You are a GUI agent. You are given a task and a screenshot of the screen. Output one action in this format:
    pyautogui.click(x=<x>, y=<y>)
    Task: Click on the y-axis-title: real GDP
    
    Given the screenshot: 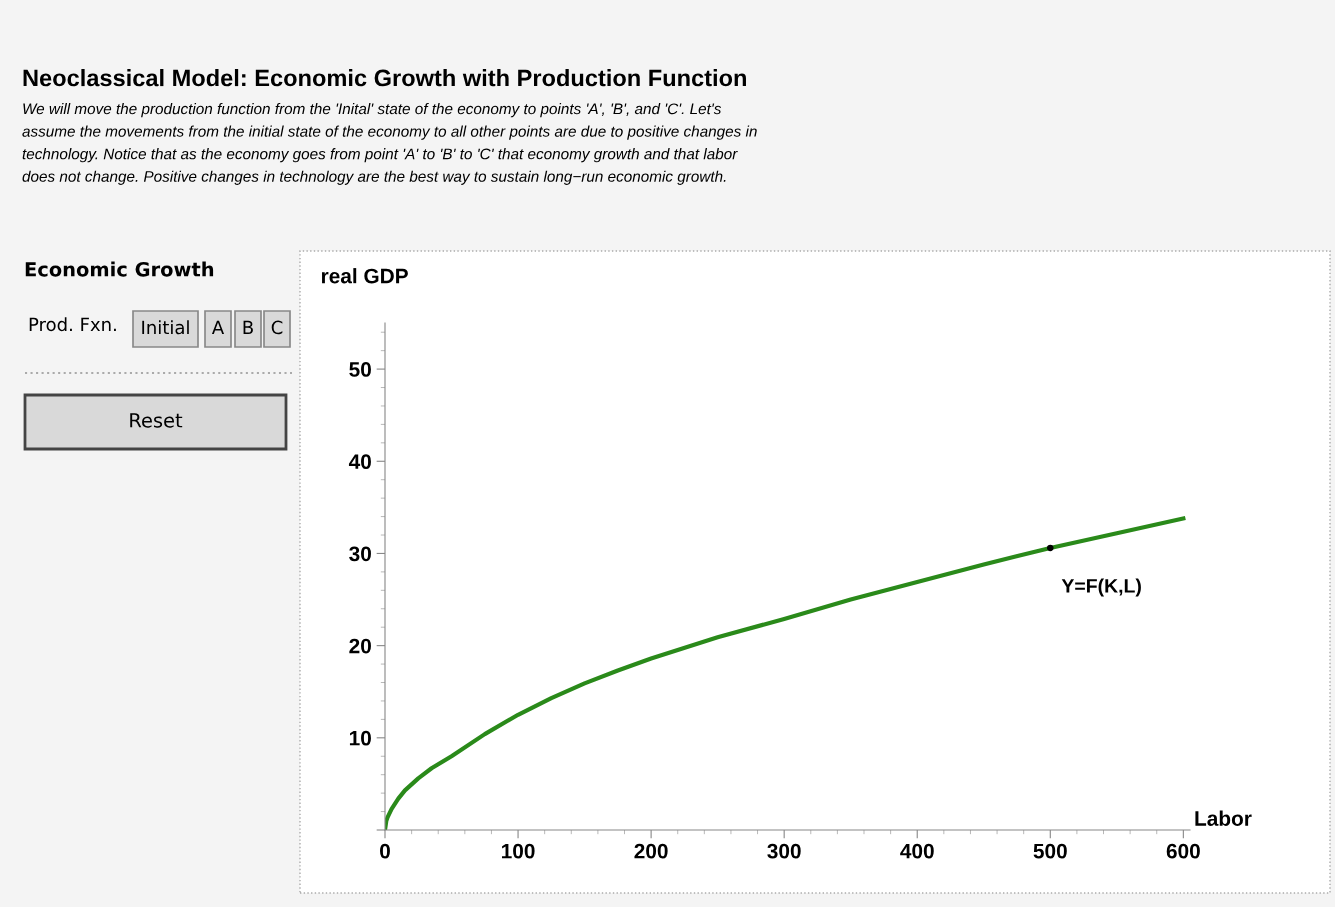 What is the action you would take?
    pyautogui.click(x=364, y=276)
    